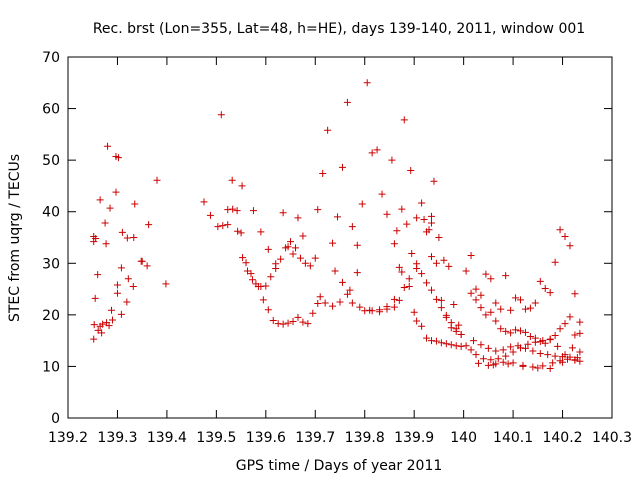  I want to click on x-tick-label: 139.2, so click(68, 438).